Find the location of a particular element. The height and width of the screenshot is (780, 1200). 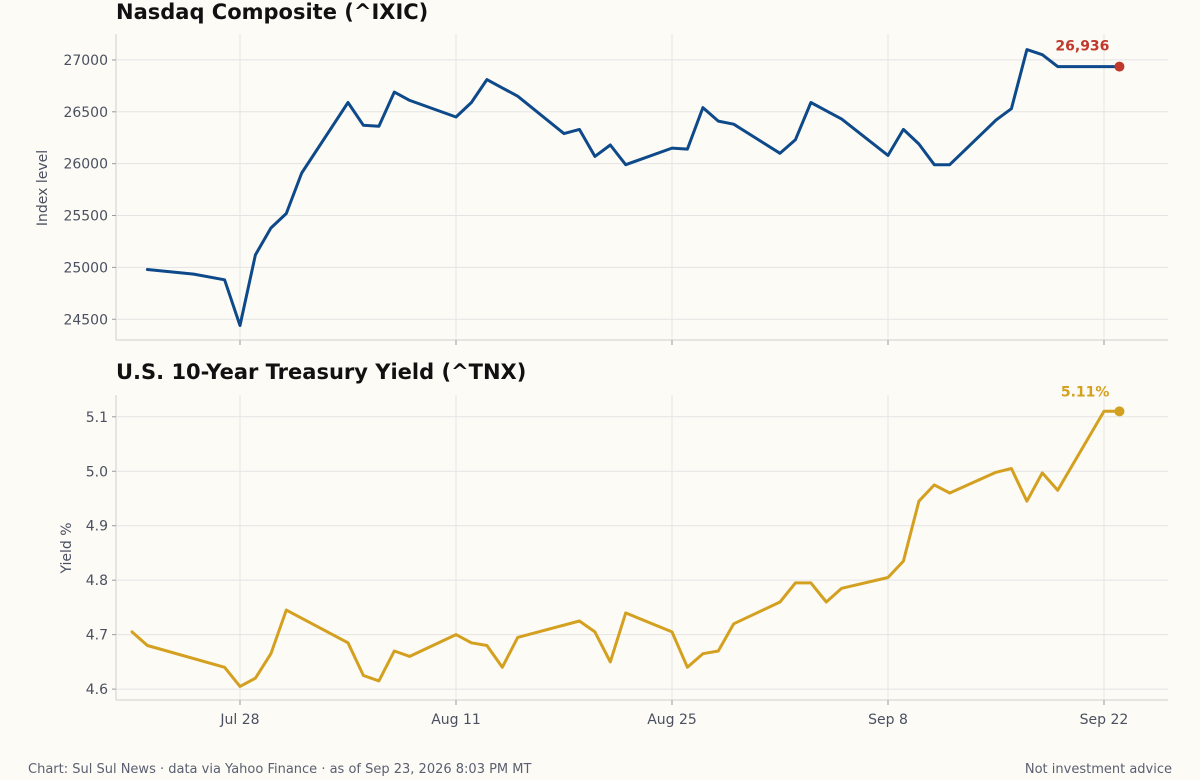

x-tick-label: Sep 22 is located at coordinates (1104, 720).